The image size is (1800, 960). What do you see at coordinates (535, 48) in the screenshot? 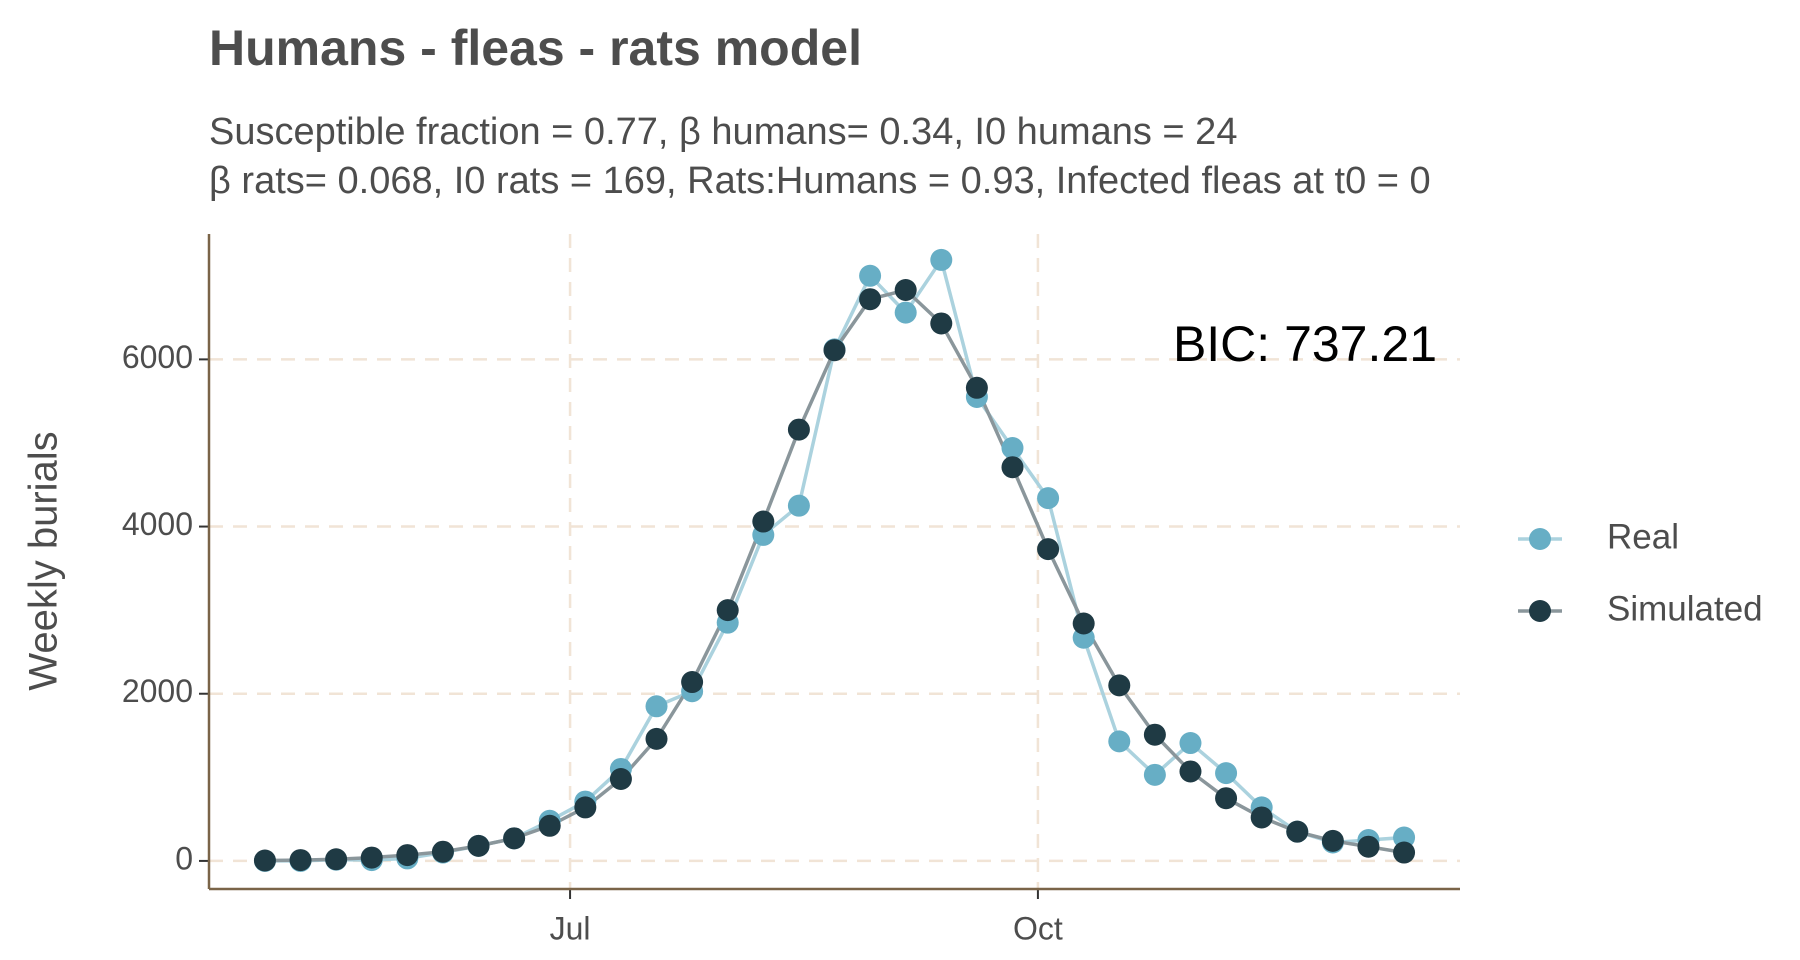
I see `chart-title: Humans - fleas - rats model` at bounding box center [535, 48].